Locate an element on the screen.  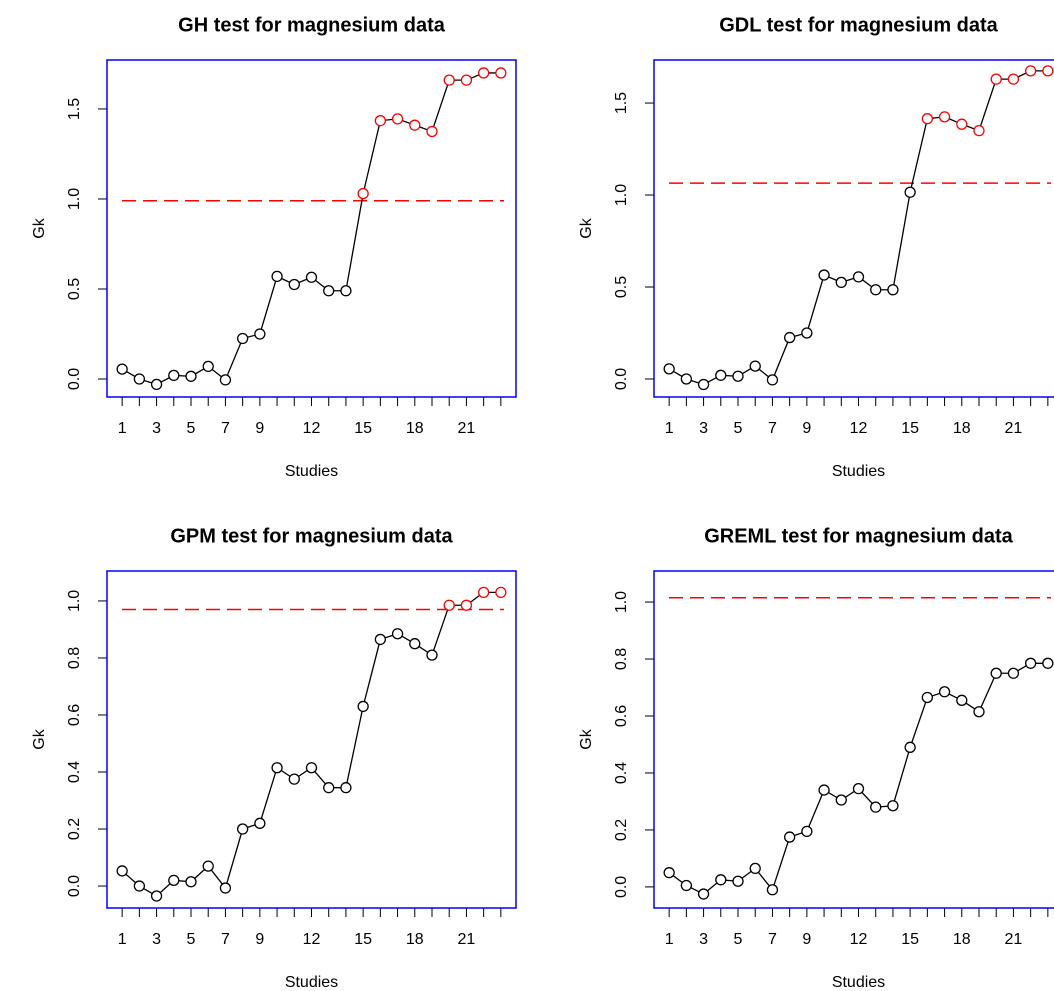
y-tick-label: 0.4 is located at coordinates (74, 772).